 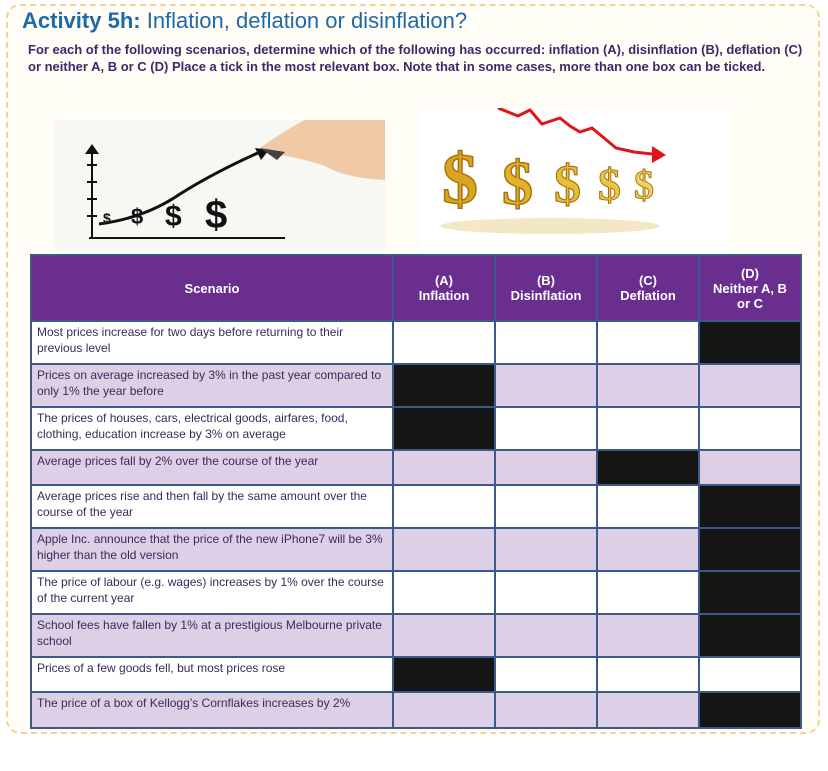 I want to click on hand-drawing, so click(x=322, y=150).